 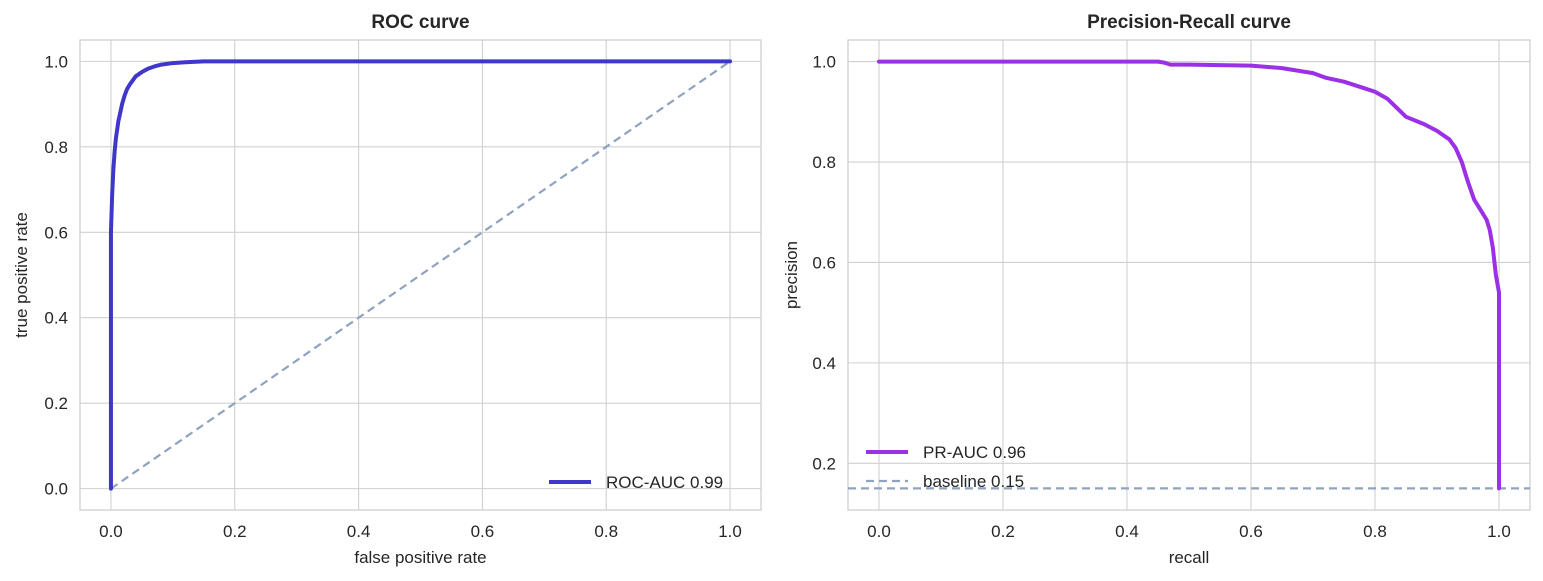 What do you see at coordinates (973, 481) in the screenshot?
I see `pr-legend-label: baseline 0.15` at bounding box center [973, 481].